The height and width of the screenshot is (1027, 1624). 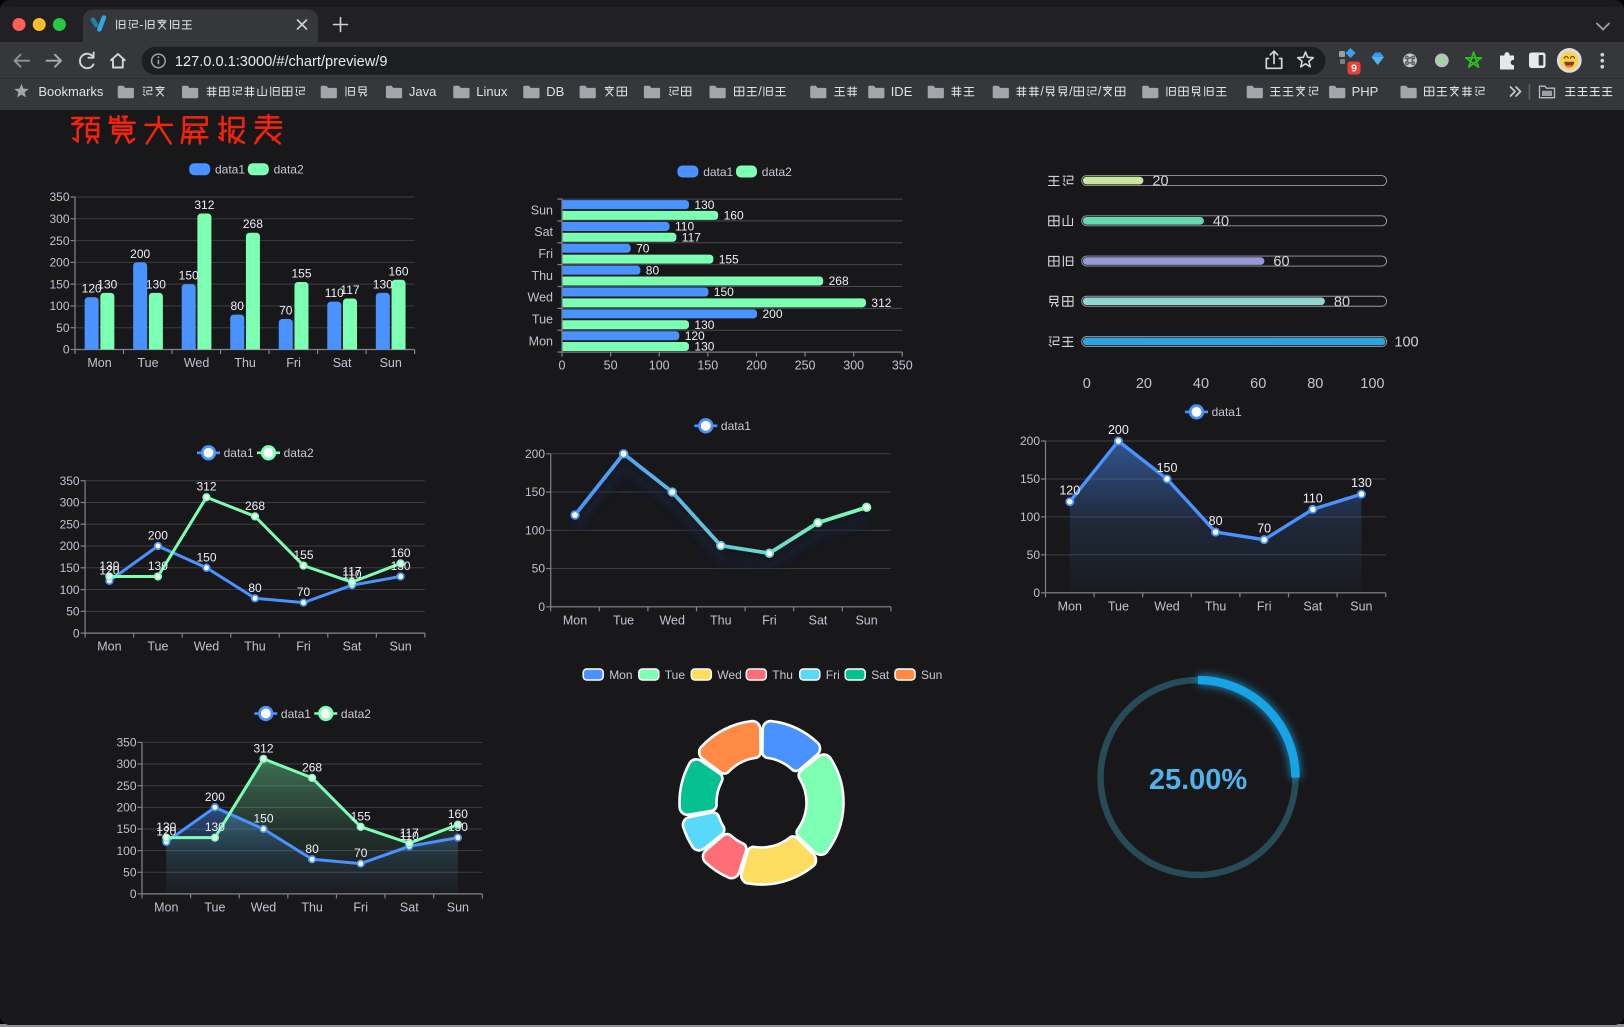 I want to click on svg-text: Tue, so click(x=1118, y=606).